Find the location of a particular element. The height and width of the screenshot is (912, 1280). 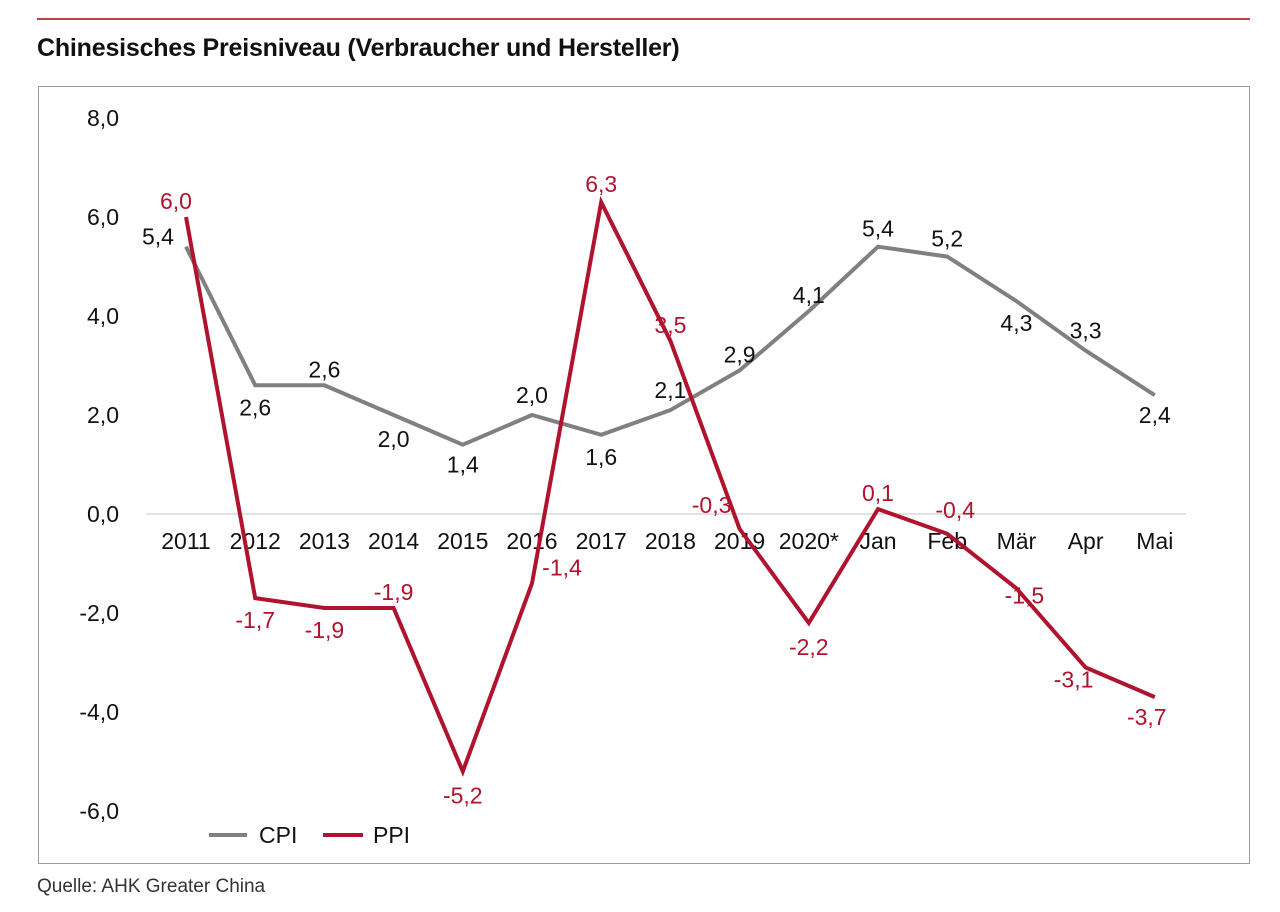

y-tick-label: 2,0 is located at coordinates (103, 415).